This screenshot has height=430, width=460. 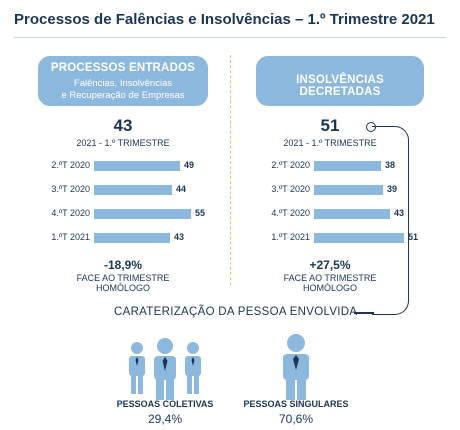 What do you see at coordinates (329, 288) in the screenshot?
I see `right-change-note-2: HOMÓLOGO` at bounding box center [329, 288].